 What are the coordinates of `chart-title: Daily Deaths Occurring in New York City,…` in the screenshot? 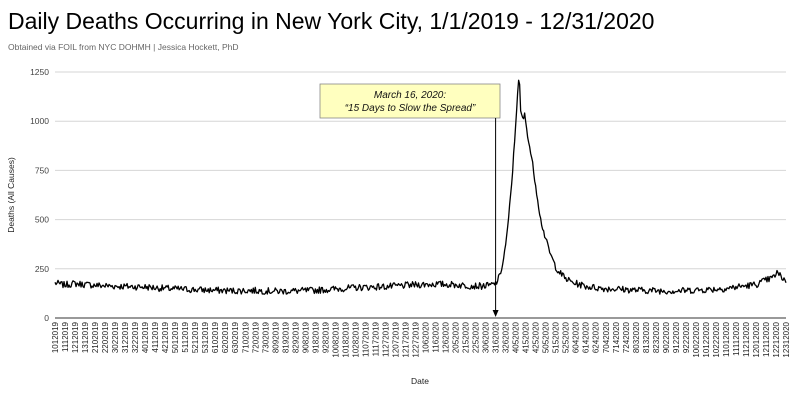 It's located at (331, 21).